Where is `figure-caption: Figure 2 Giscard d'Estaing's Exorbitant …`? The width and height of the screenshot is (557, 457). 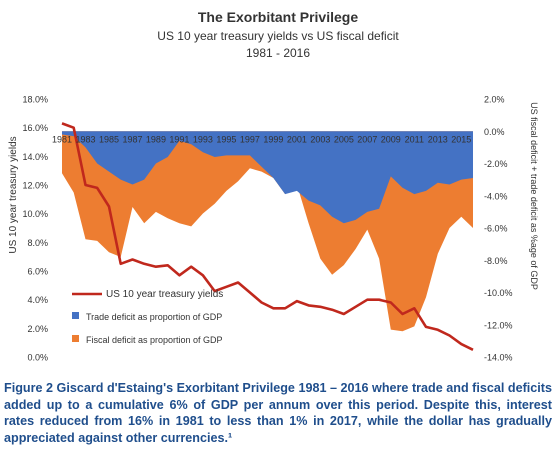
figure-caption: Figure 2 Giscard d'Estaing's Exorbitant … is located at coordinates (278, 413).